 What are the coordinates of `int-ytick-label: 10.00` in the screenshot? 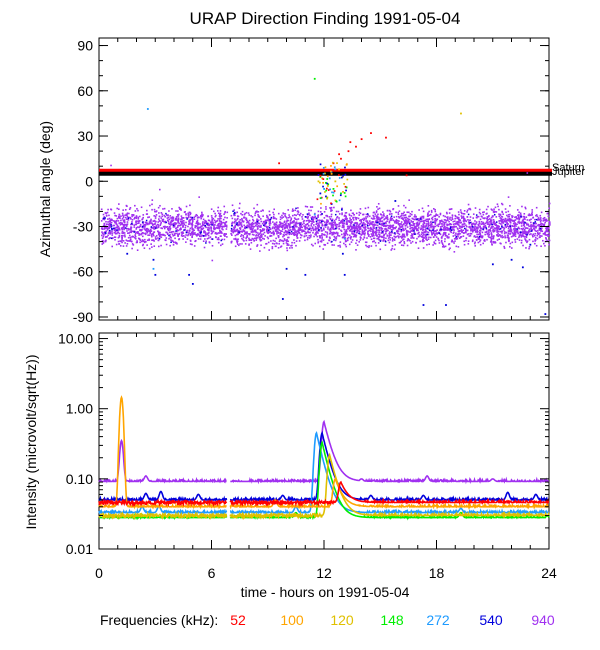 It's located at (75, 339).